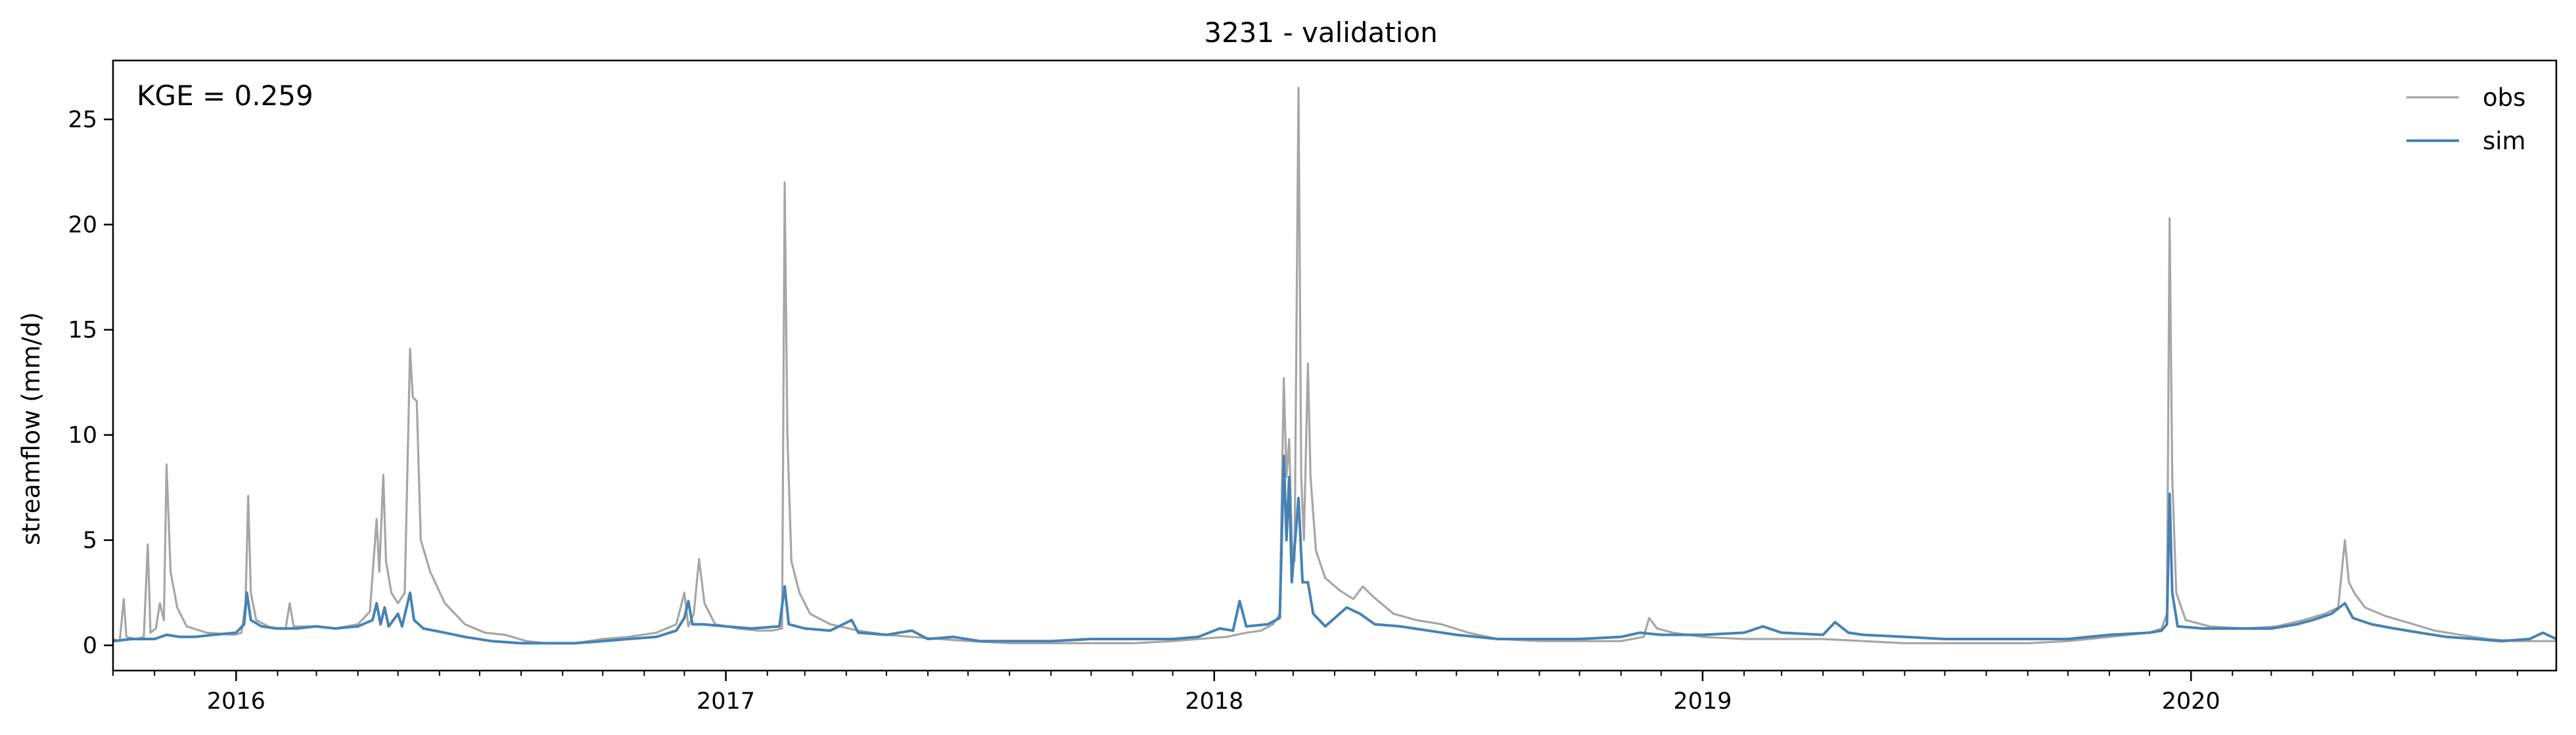 Image resolution: width=2576 pixels, height=735 pixels. I want to click on chart-title: 3231 - validation, so click(1321, 32).